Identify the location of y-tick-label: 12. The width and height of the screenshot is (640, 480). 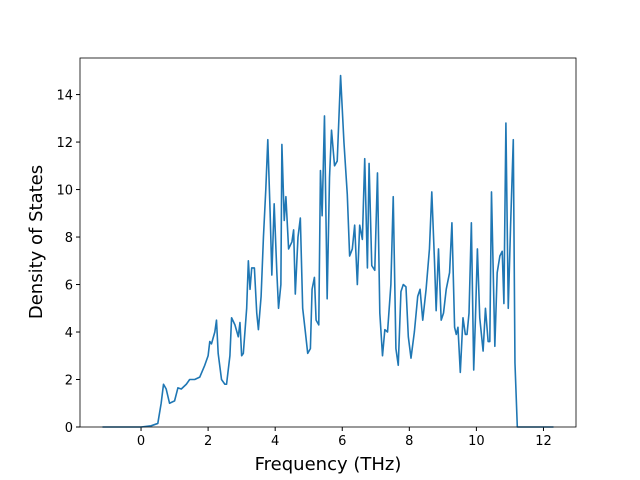
(64, 143).